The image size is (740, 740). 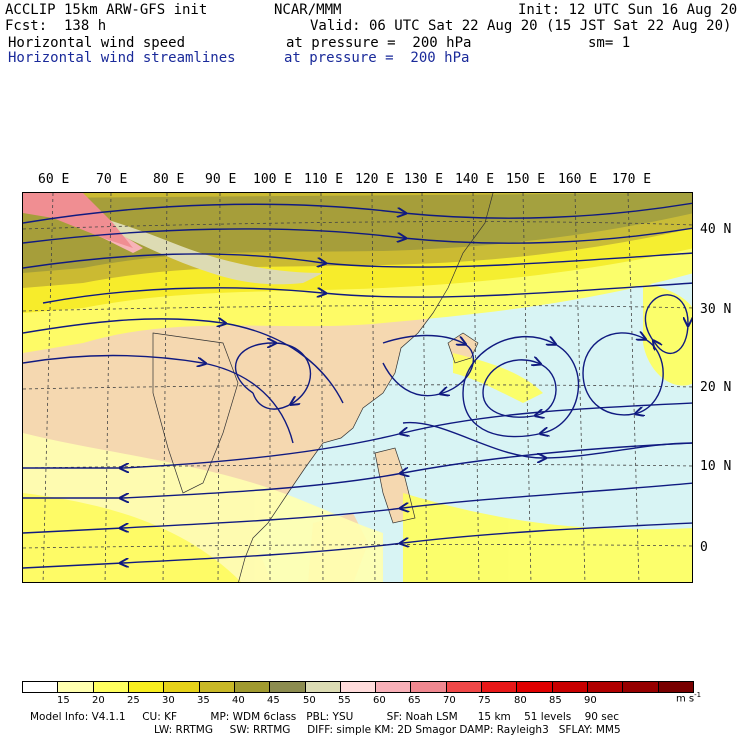 I want to click on colorbar-tick: 25, so click(x=133, y=700).